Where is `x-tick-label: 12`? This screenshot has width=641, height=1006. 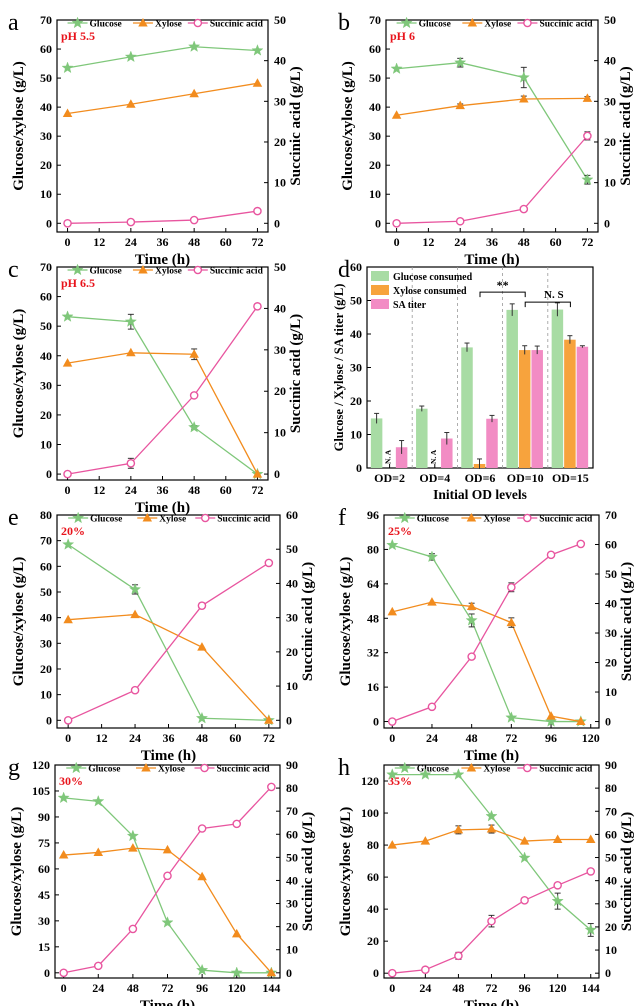
x-tick-label: 12 is located at coordinates (428, 242).